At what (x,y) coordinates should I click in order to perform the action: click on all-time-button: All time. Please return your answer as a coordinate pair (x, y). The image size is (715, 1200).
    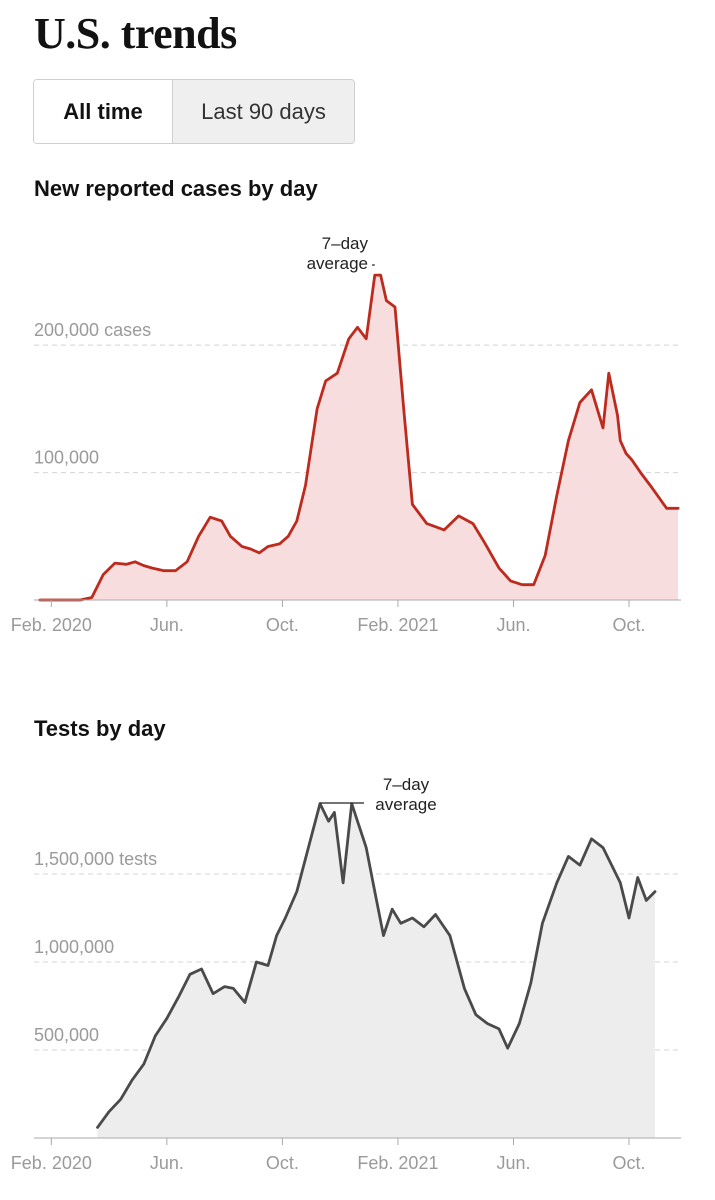
    Looking at the image, I should click on (103, 111).